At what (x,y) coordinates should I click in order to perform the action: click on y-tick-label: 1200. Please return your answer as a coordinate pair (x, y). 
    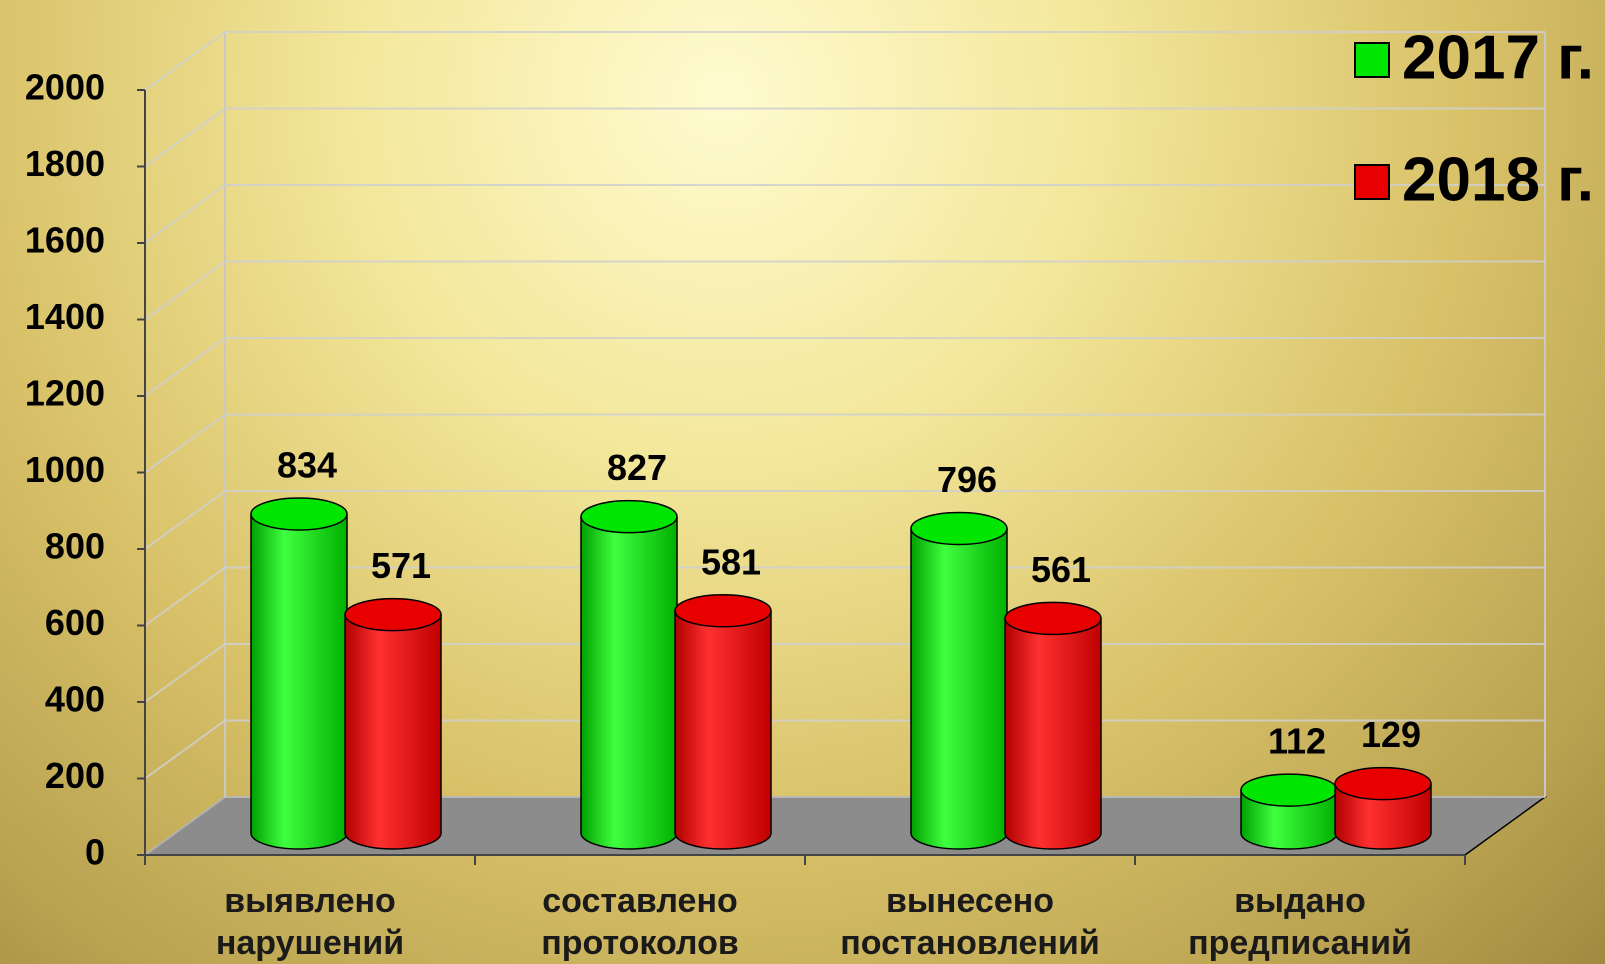
    Looking at the image, I should click on (65, 393).